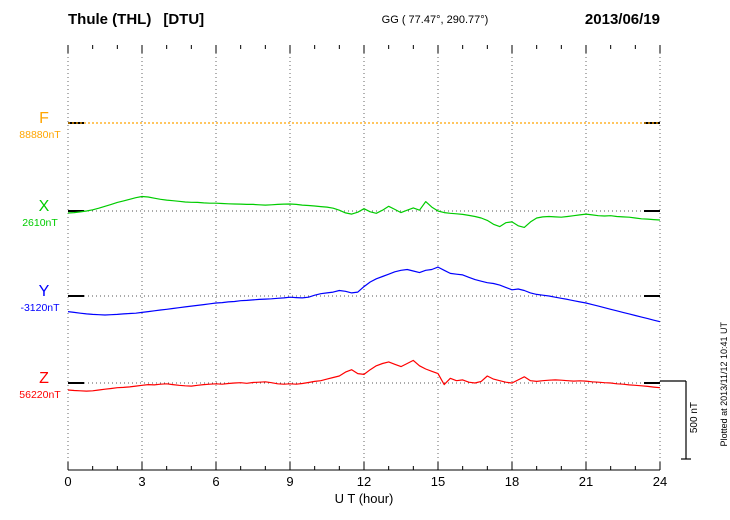 The width and height of the screenshot is (730, 520). I want to click on series-baseline-value-F: 88880nT, so click(40, 135).